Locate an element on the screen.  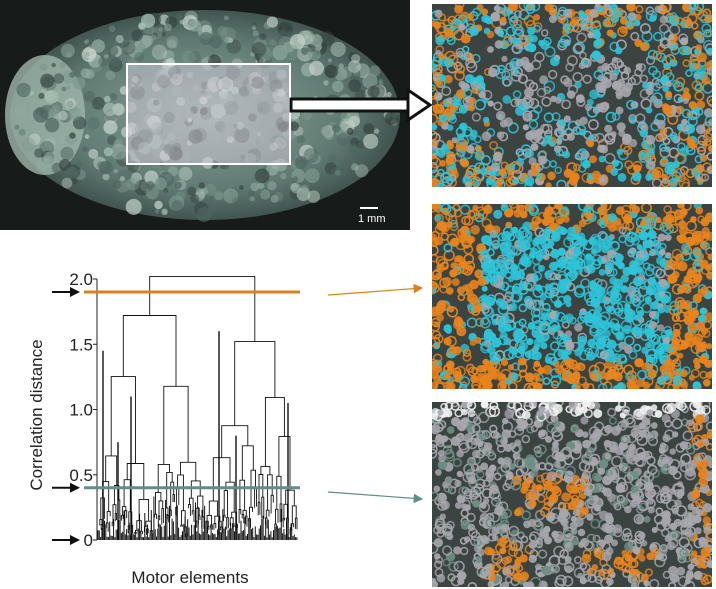
scale-bar-label: 1 mm is located at coordinates (372, 219).